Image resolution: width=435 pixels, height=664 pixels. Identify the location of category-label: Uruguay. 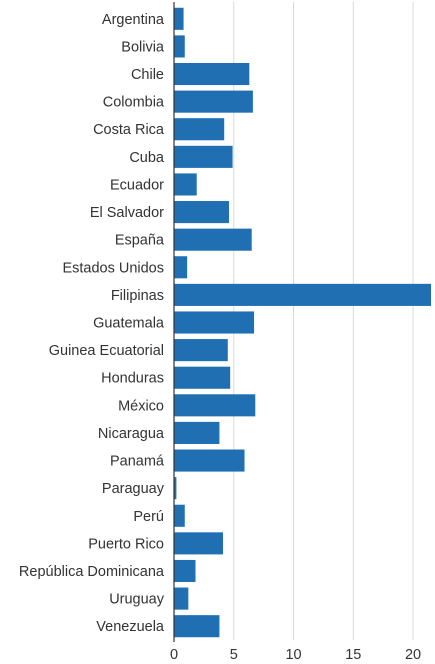
(137, 600).